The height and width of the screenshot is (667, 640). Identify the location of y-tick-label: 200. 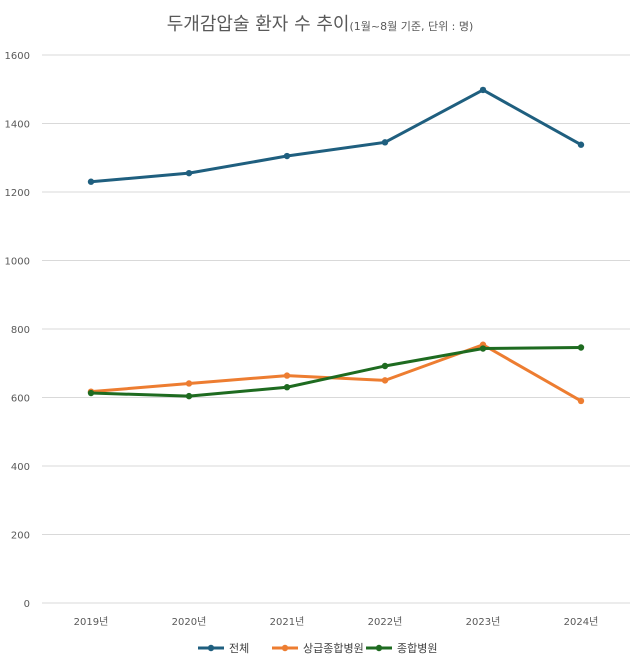
(20, 536).